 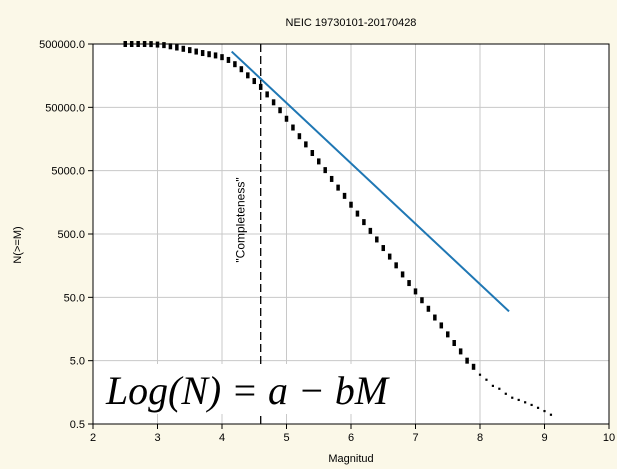 What do you see at coordinates (77, 425) in the screenshot?
I see `y-tick-label: 0.5` at bounding box center [77, 425].